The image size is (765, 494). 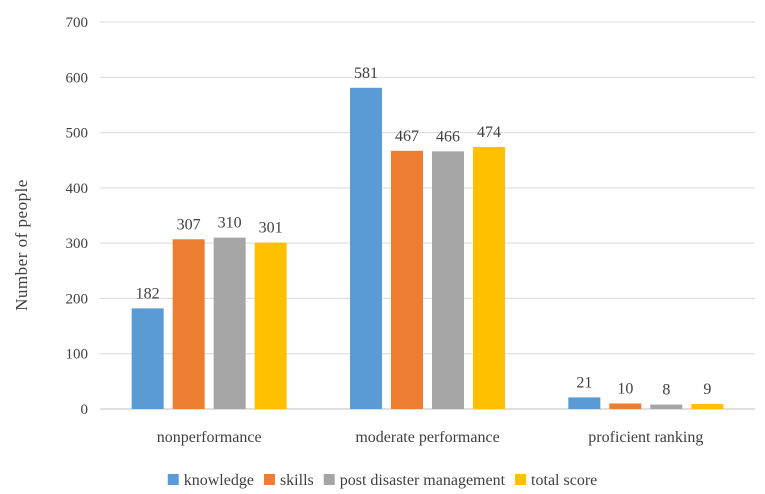 What do you see at coordinates (407, 136) in the screenshot?
I see `data-label: 467` at bounding box center [407, 136].